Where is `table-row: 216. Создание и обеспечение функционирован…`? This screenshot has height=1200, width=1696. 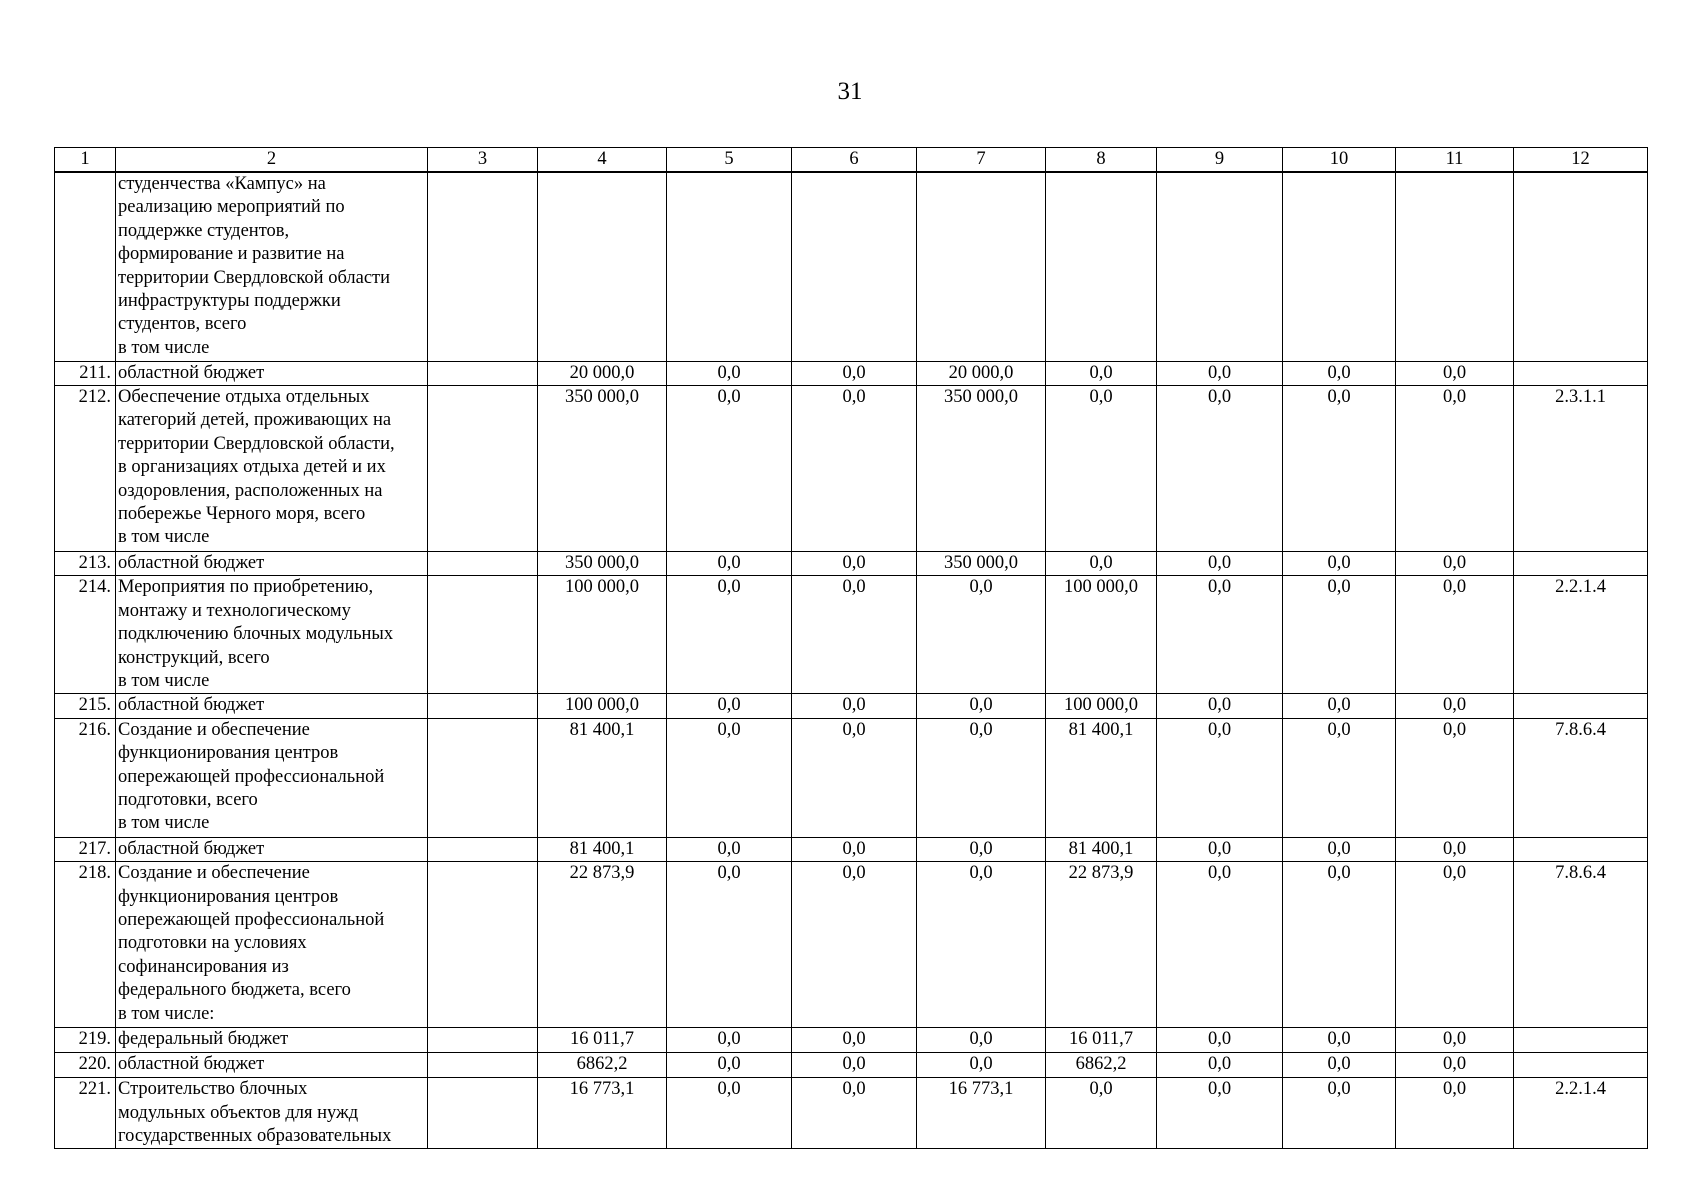 table-row: 216. Создание и обеспечение функционирован… is located at coordinates (851, 777).